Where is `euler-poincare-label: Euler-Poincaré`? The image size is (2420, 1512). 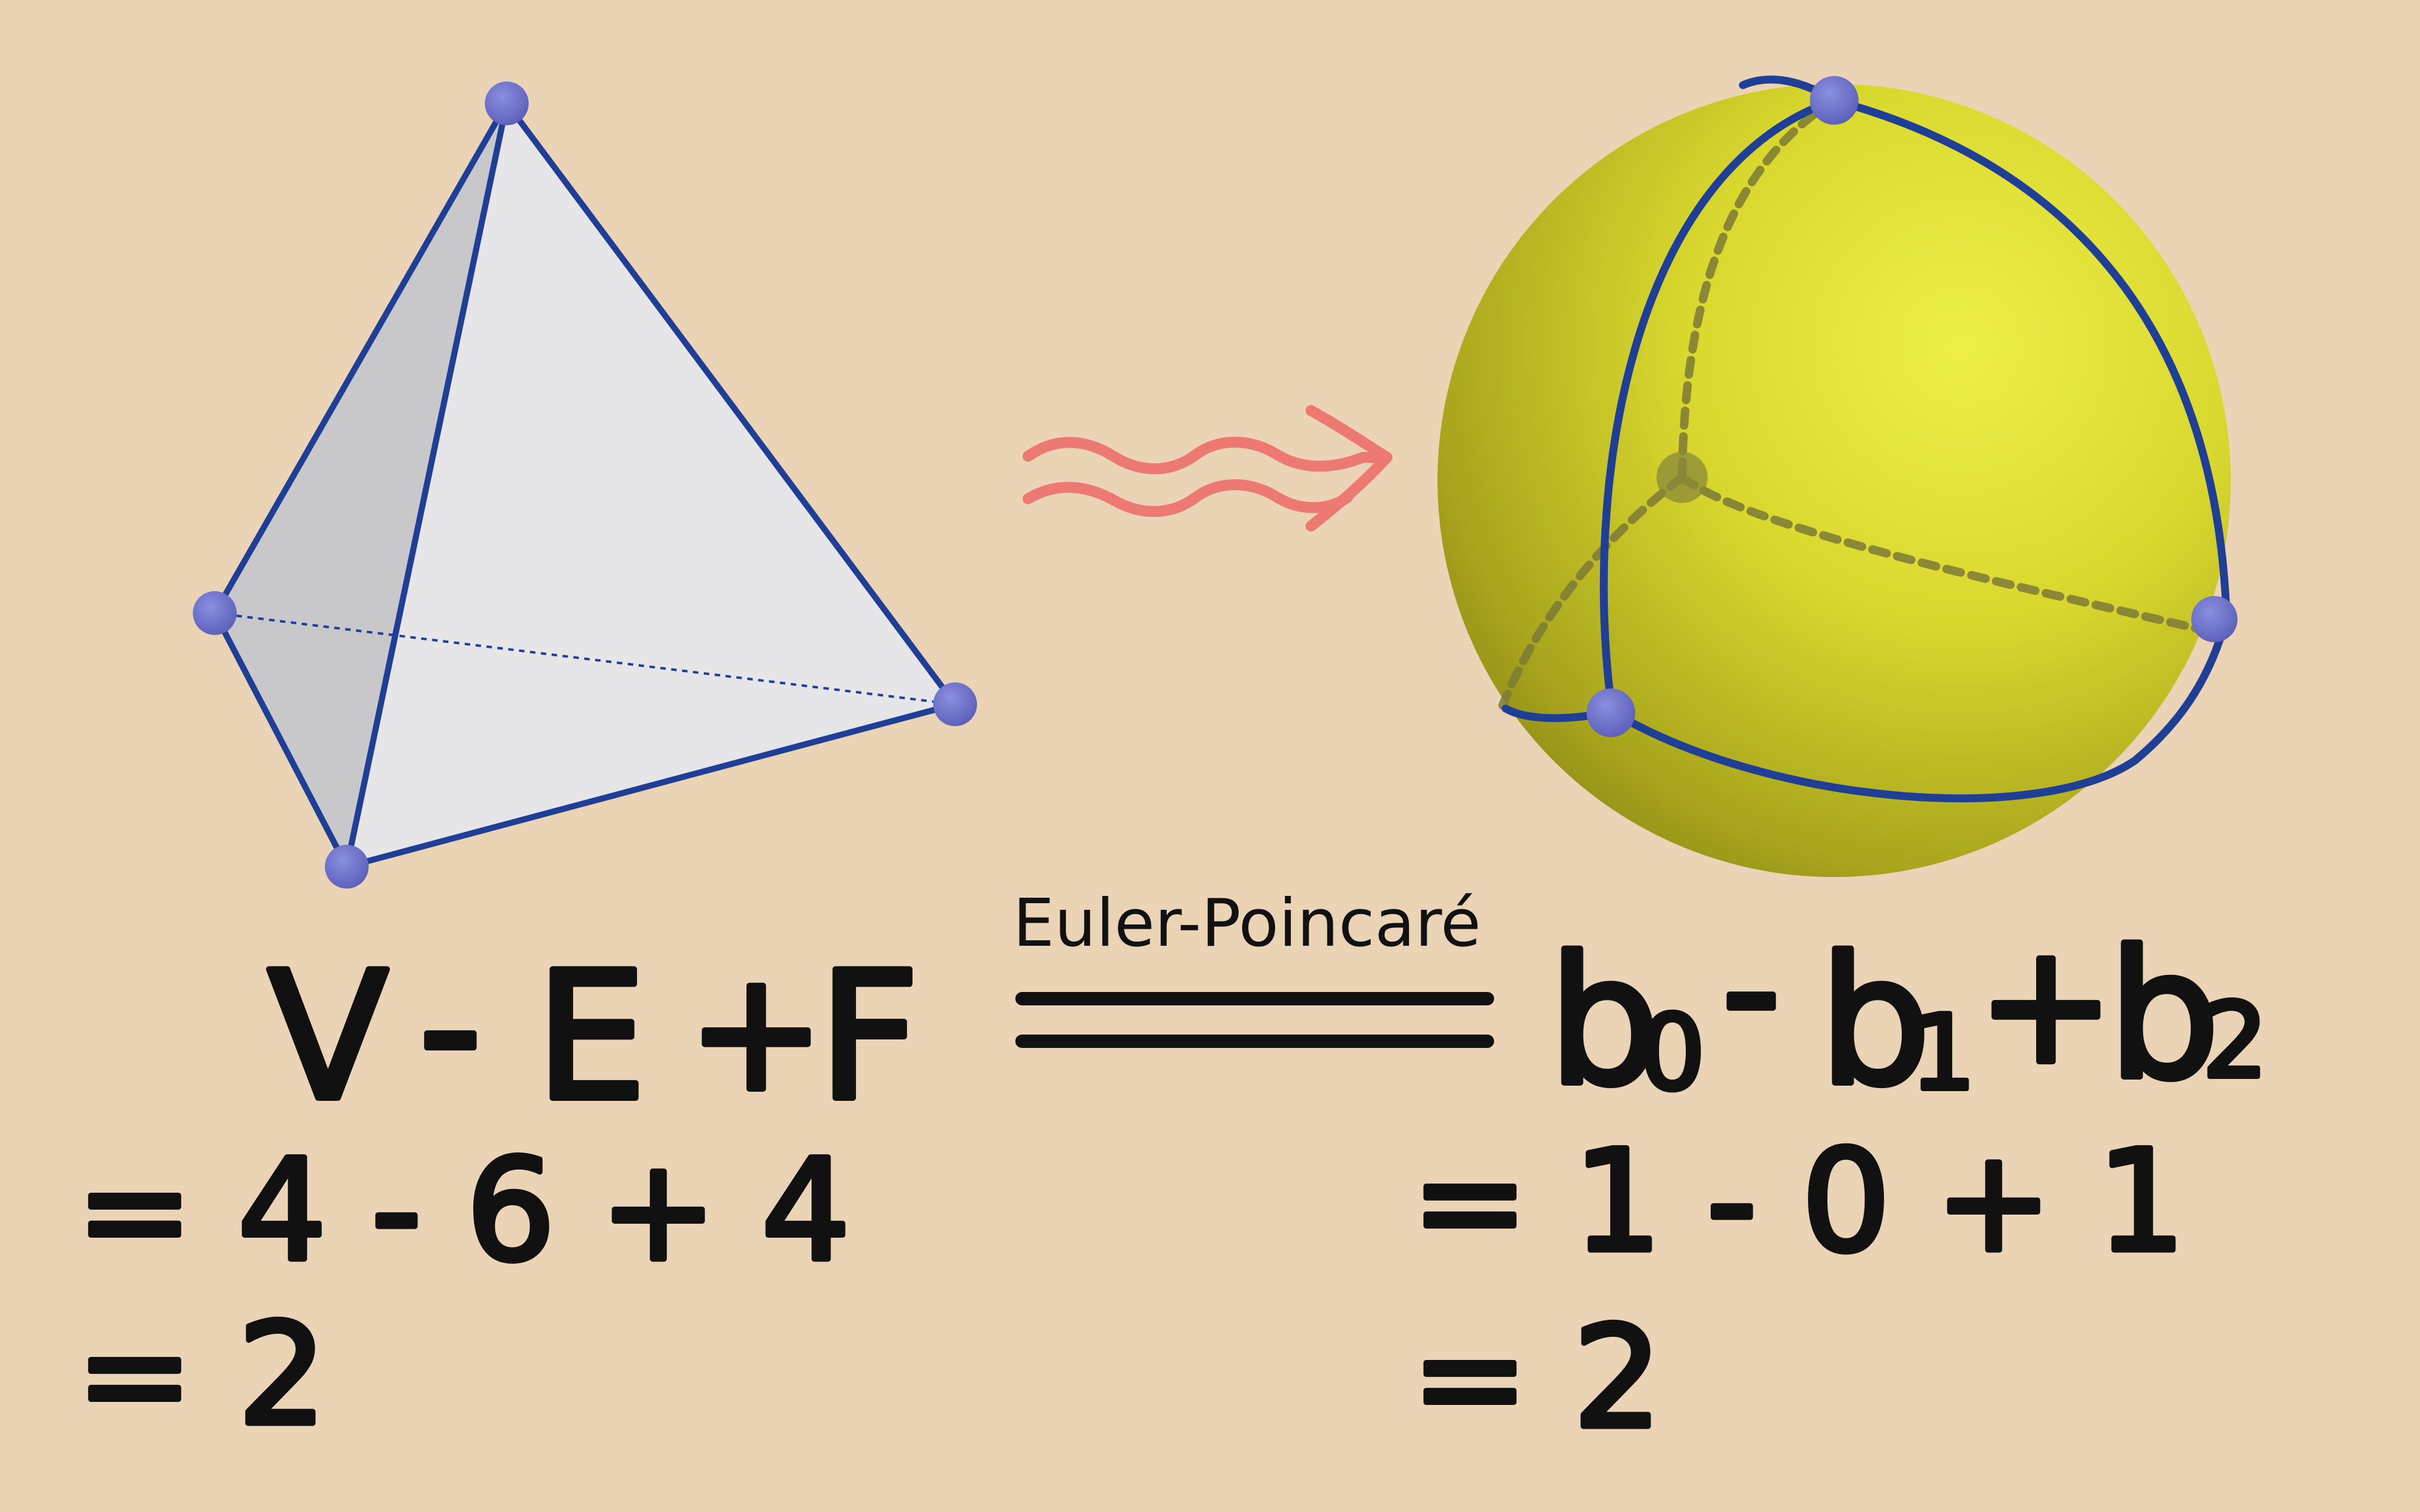 euler-poincare-label: Euler-Poincaré is located at coordinates (1247, 924).